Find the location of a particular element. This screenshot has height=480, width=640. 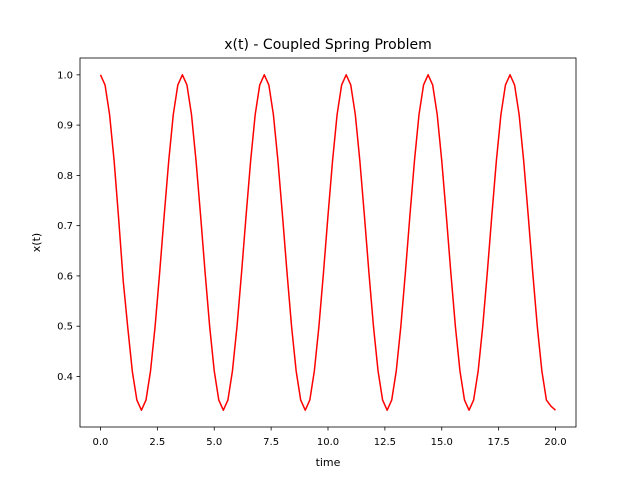

x-tick-label: 7.5 is located at coordinates (271, 442).